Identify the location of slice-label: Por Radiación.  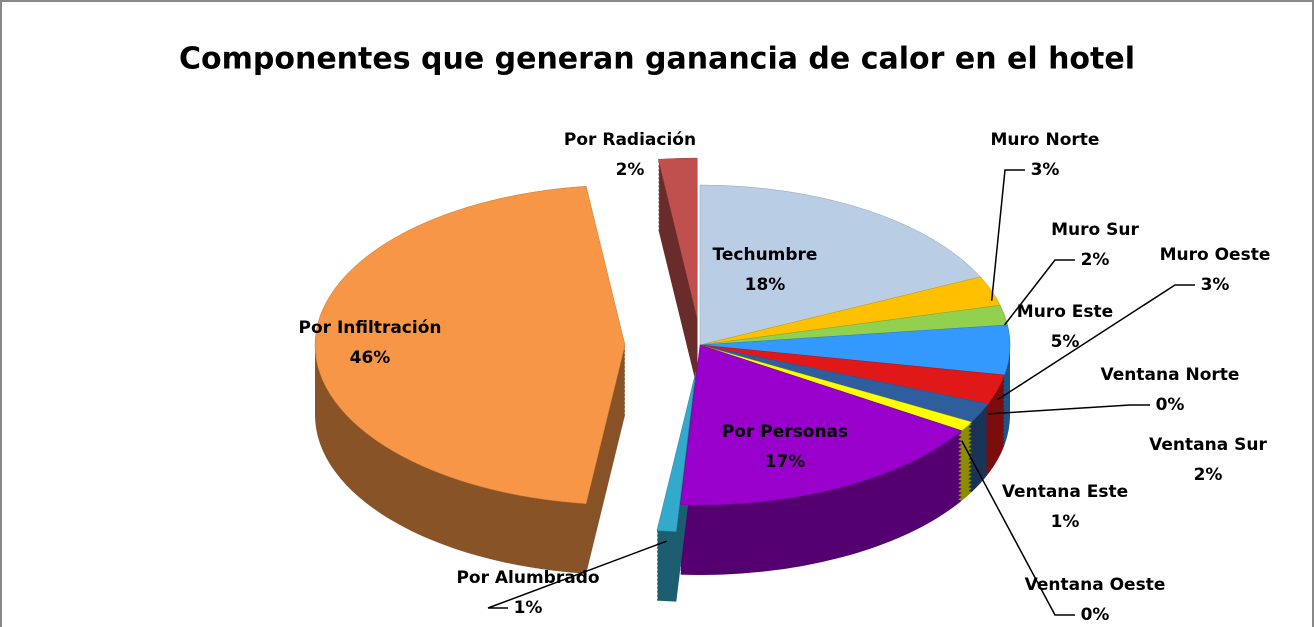
(630, 140).